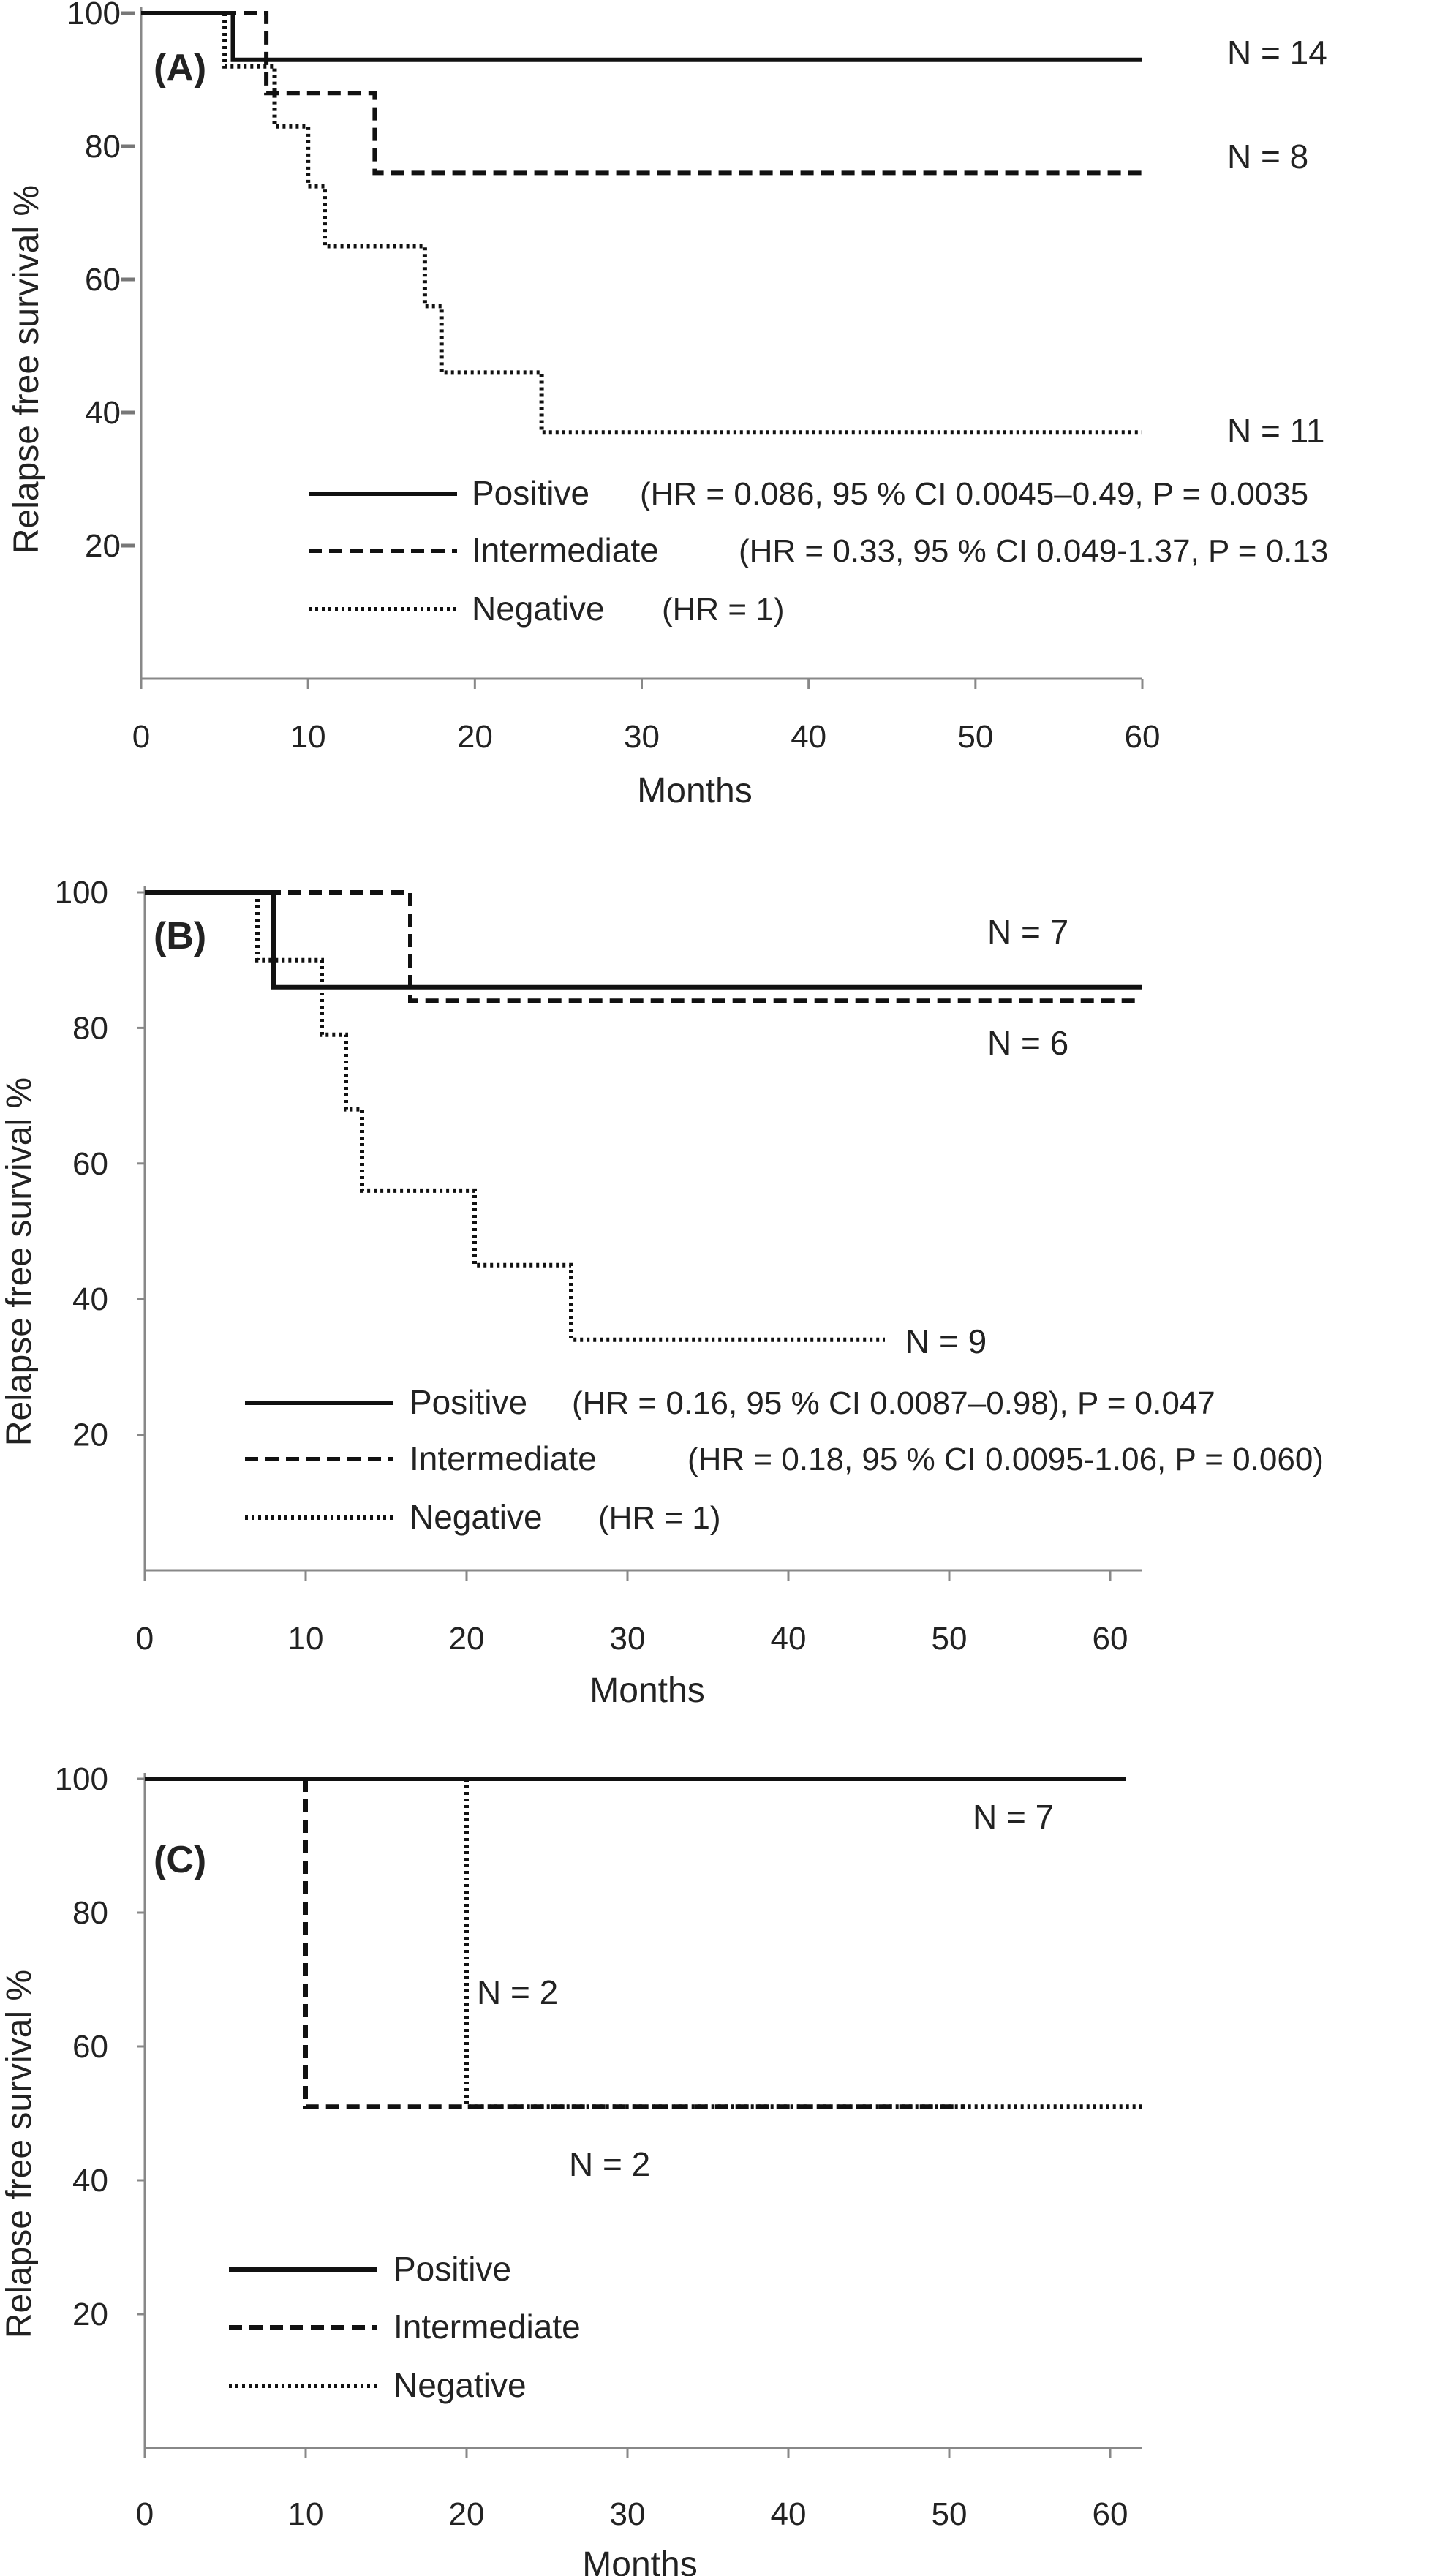 This screenshot has width=1429, height=2576. What do you see at coordinates (789, 1639) in the screenshot?
I see `panel-b-x-tick-label: 40` at bounding box center [789, 1639].